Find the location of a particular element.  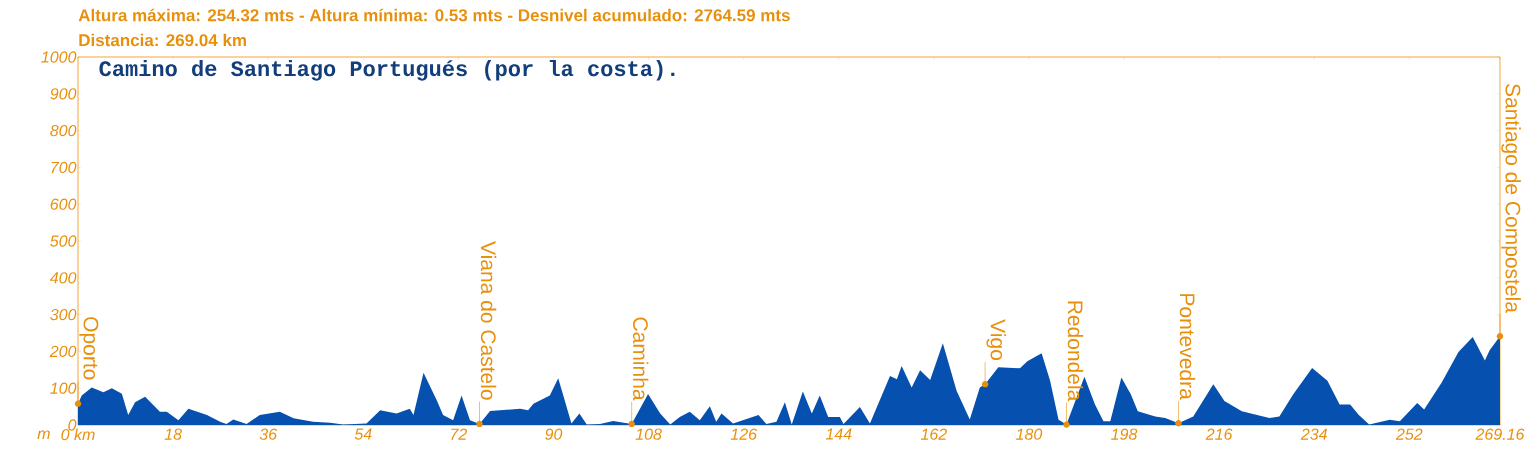

x-tick-label: 252 is located at coordinates (1409, 434).